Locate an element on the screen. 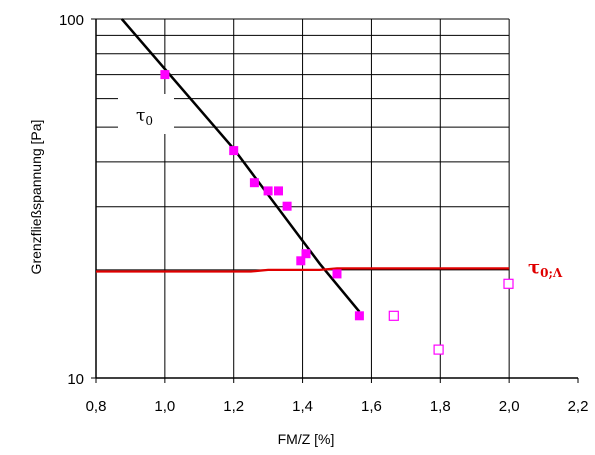 The height and width of the screenshot is (455, 595). y-axis-title: Grenzfließspannung [Pa] is located at coordinates (36, 197).